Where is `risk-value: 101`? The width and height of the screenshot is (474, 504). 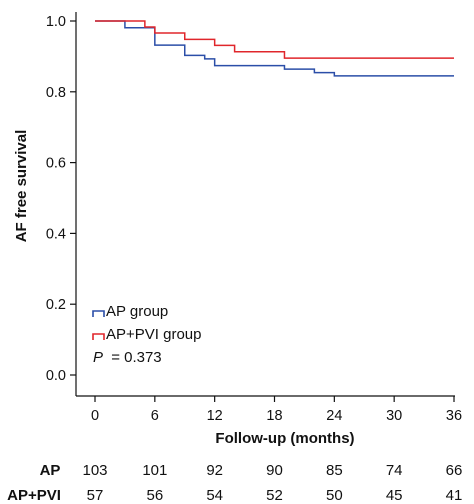
risk-value: 101 is located at coordinates (154, 470).